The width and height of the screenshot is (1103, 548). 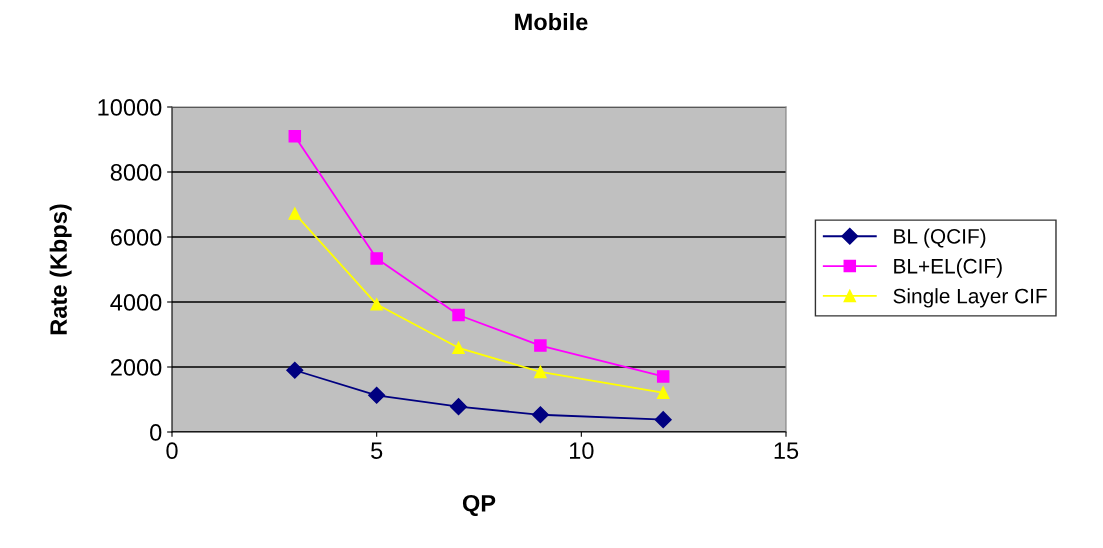 What do you see at coordinates (970, 298) in the screenshot?
I see `legend-label: Single Layer CIF` at bounding box center [970, 298].